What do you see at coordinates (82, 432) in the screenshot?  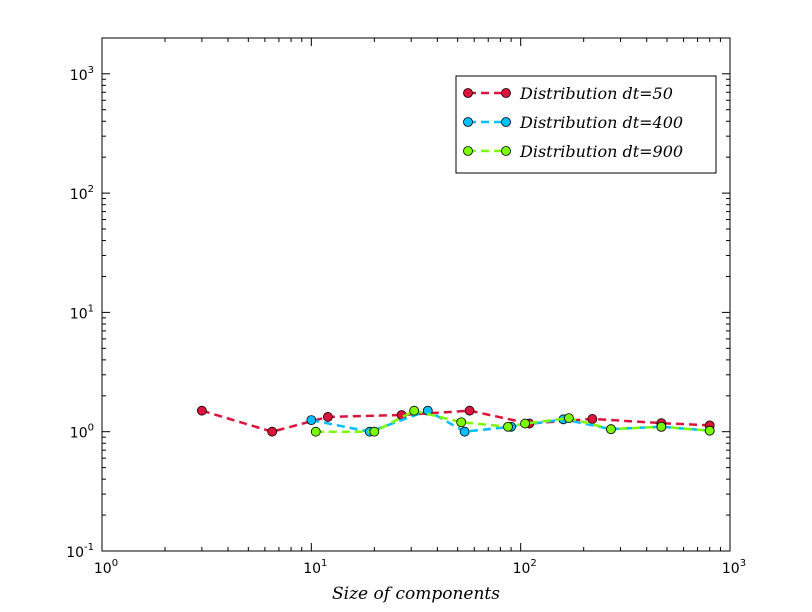 I see `y-tick-label: 10⁰` at bounding box center [82, 432].